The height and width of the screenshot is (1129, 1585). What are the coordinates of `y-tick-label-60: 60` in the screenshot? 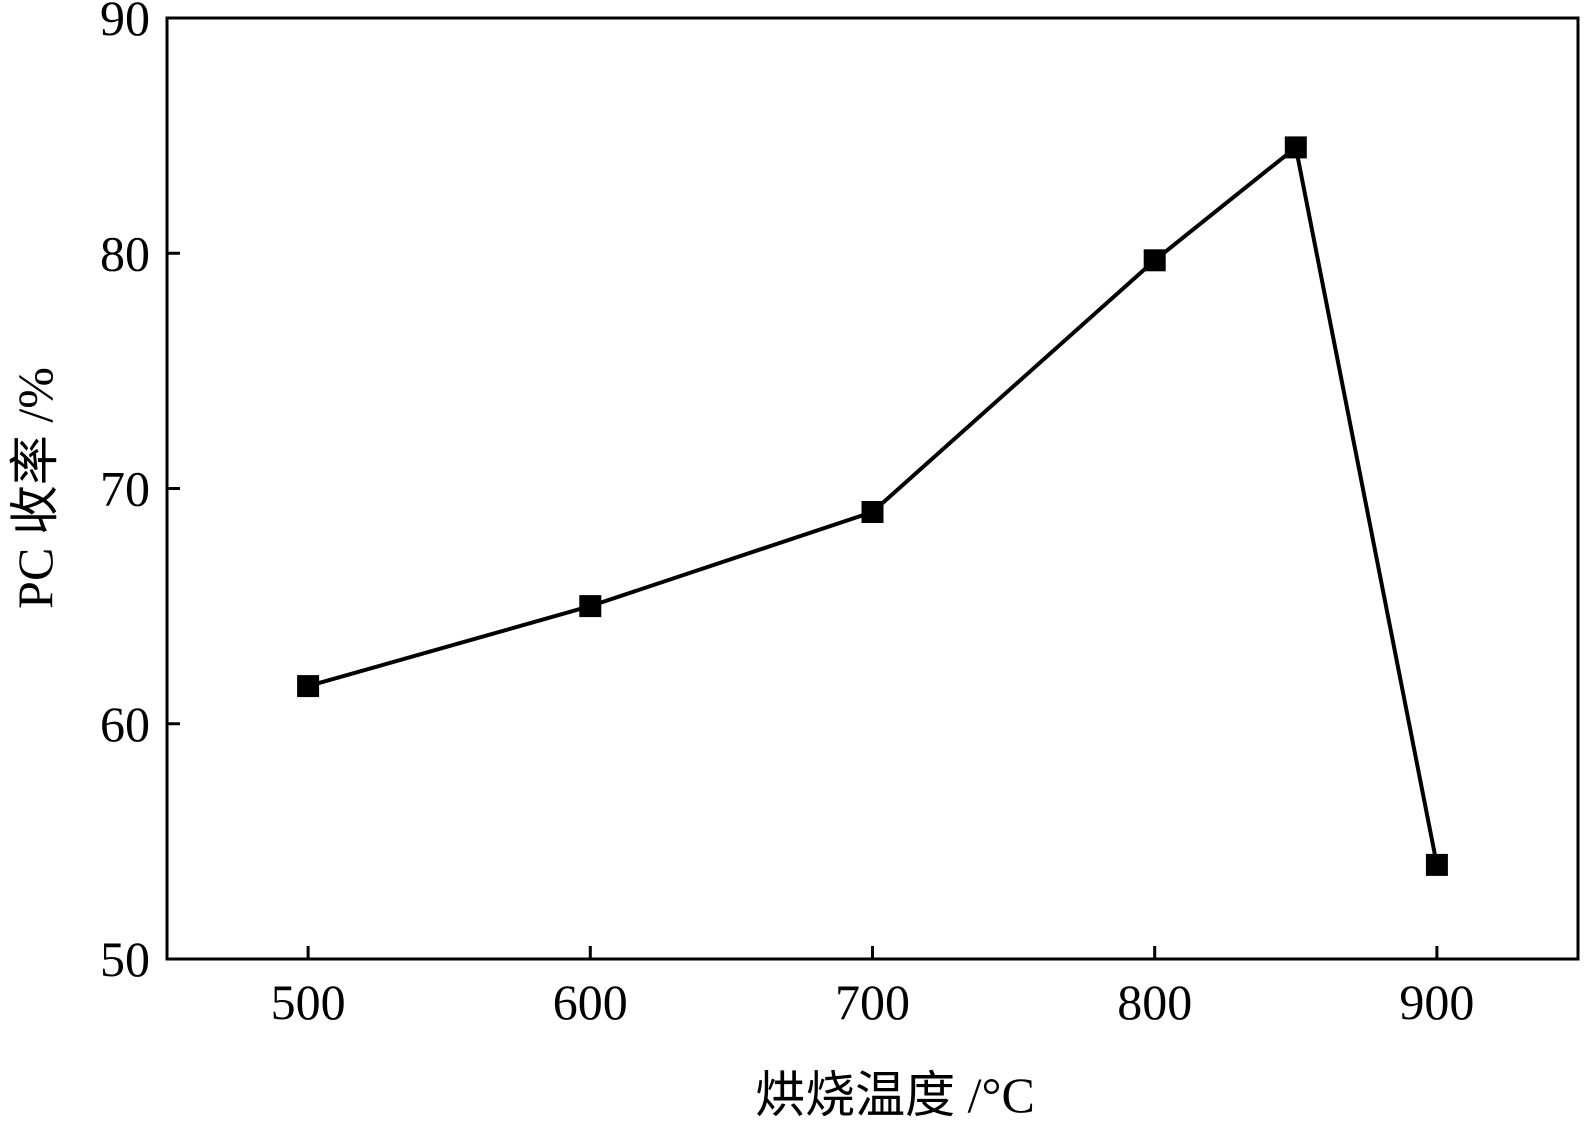 It's located at (125, 724).